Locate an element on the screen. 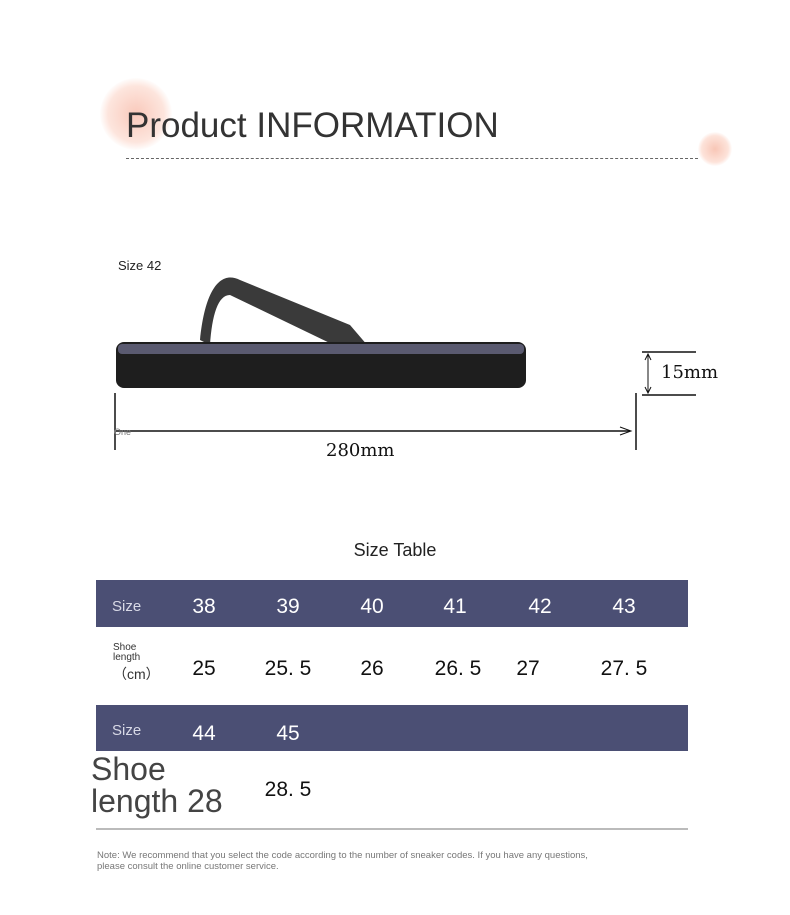 This screenshot has height=915, width=790. sole-top-print is located at coordinates (321, 349).